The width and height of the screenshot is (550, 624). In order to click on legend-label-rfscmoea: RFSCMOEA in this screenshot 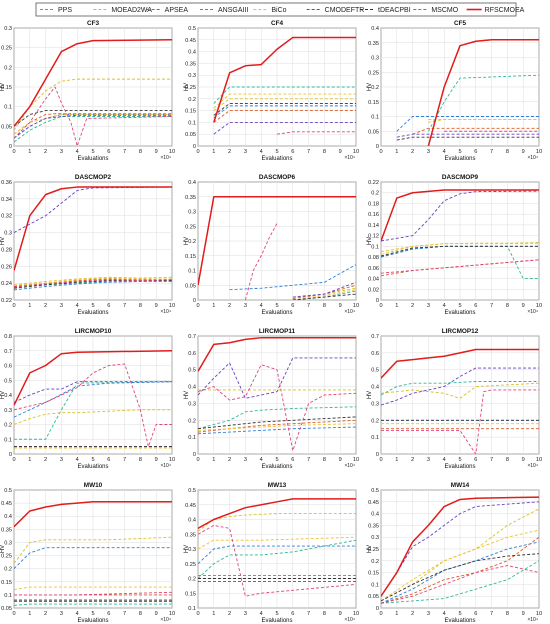, I will do `click(505, 10)`.